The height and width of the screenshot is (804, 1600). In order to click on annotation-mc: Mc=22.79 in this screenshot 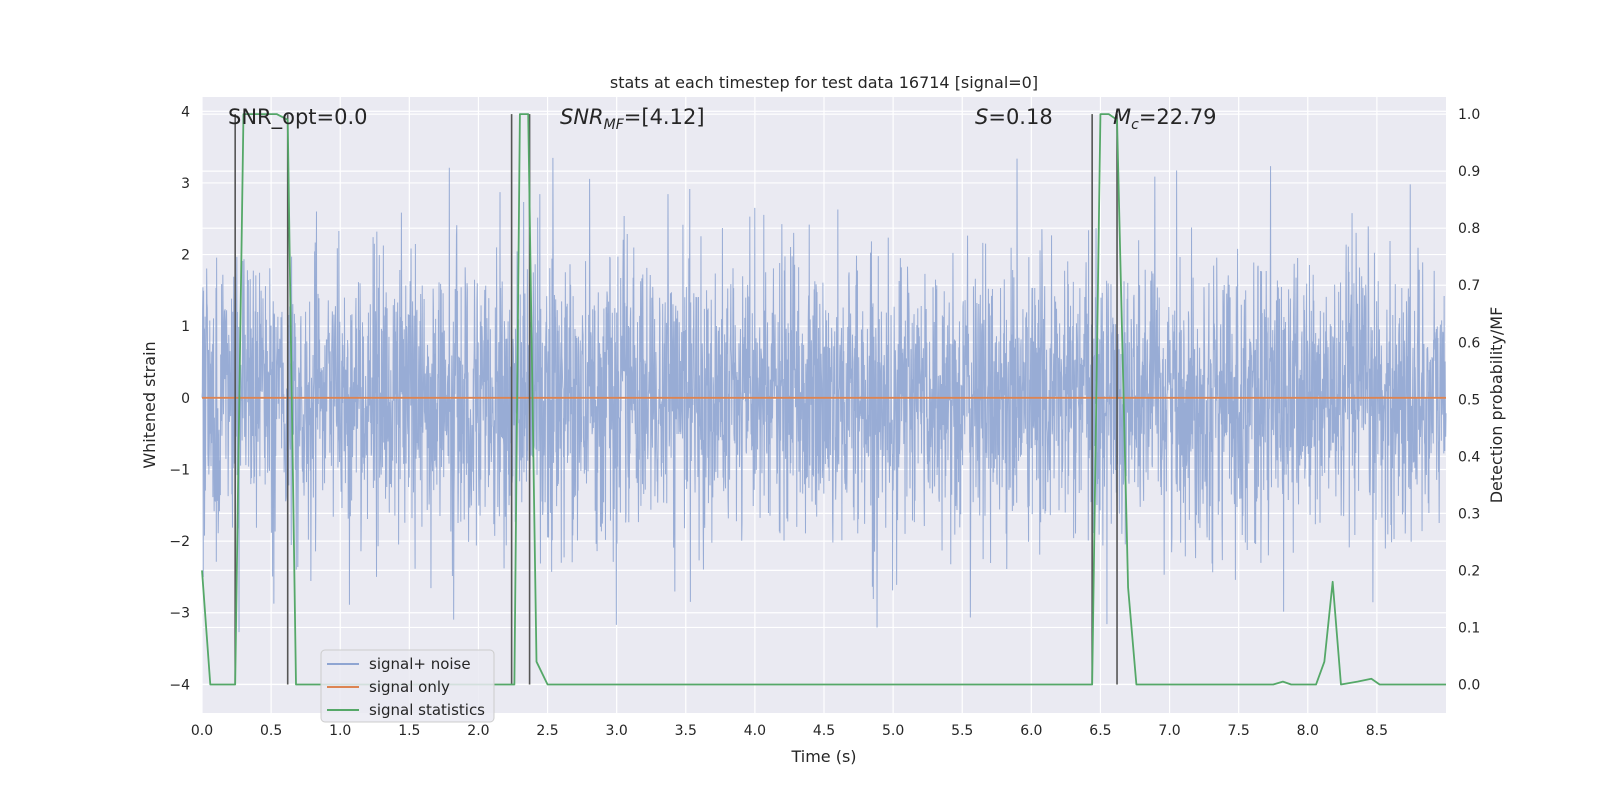, I will do `click(1165, 119)`.